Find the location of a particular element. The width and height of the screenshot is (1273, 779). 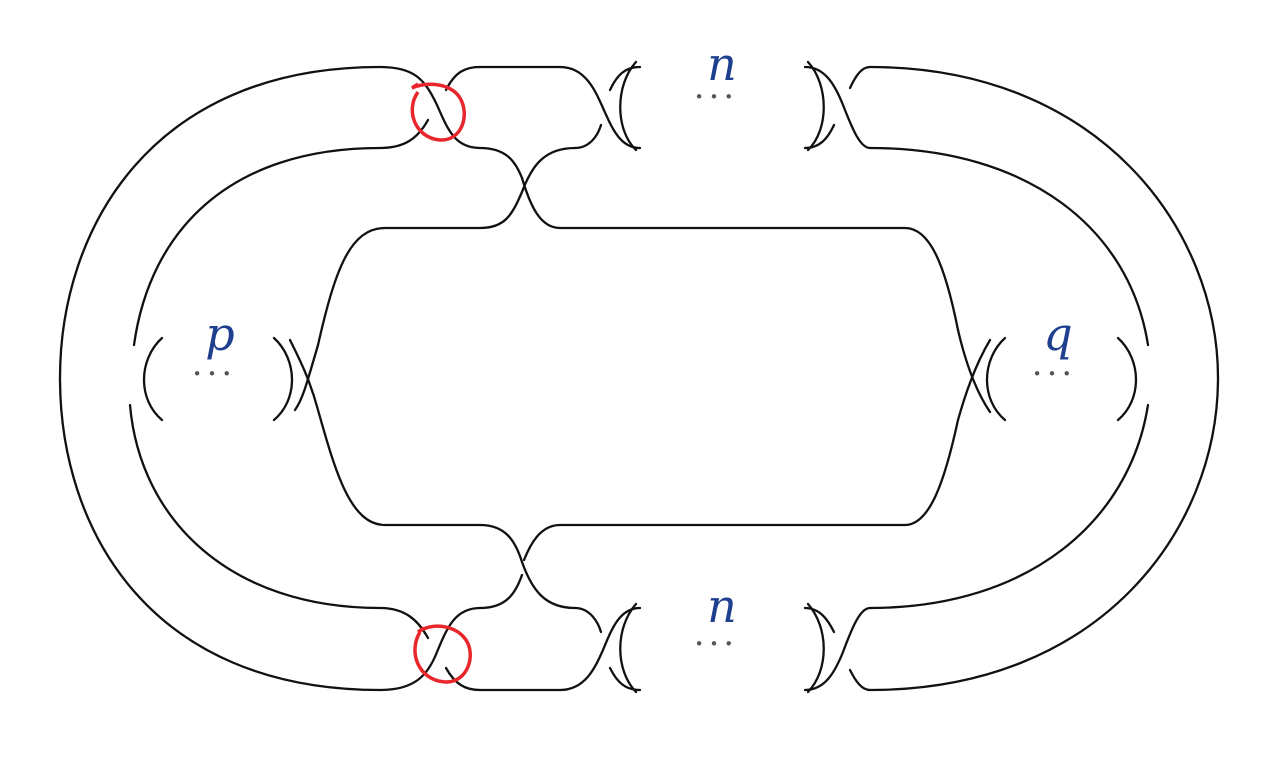

inner-rect-top-left is located at coordinates (399, 286).